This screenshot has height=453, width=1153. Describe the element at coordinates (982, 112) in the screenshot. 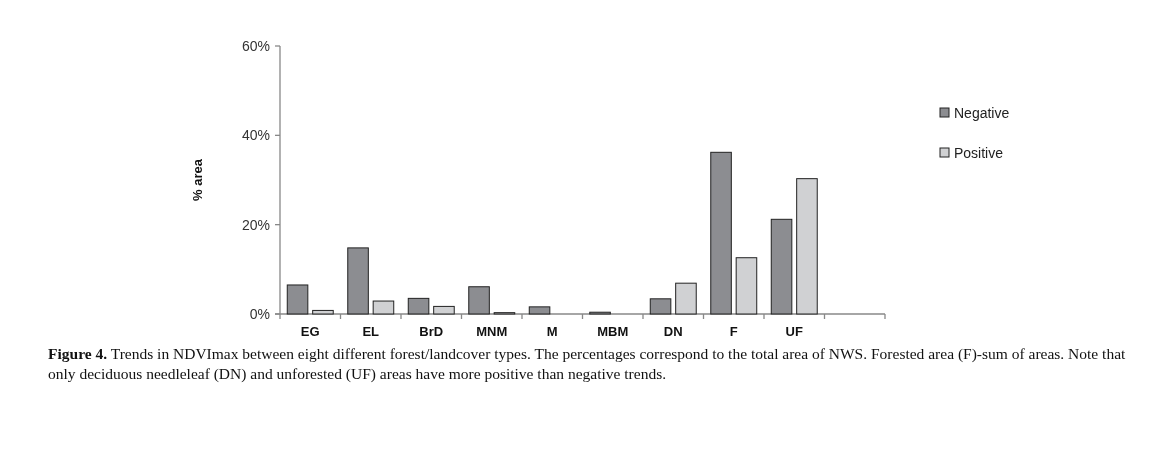

I see `legend-label: Negative` at that location.